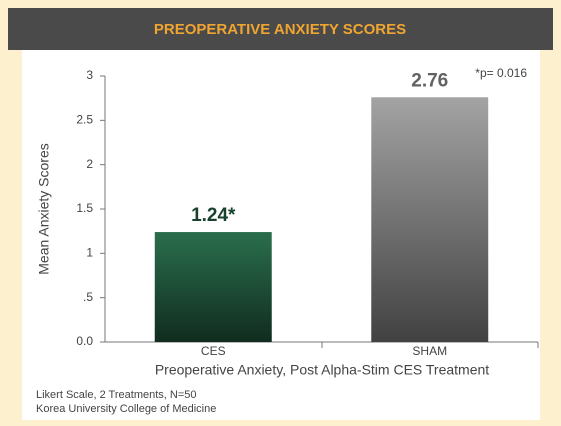 The width and height of the screenshot is (561, 426). I want to click on annotation: *p= 0.016, so click(501, 73).